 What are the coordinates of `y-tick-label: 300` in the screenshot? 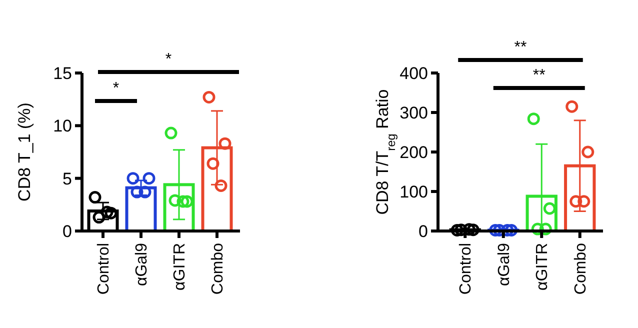 It's located at (414, 112).